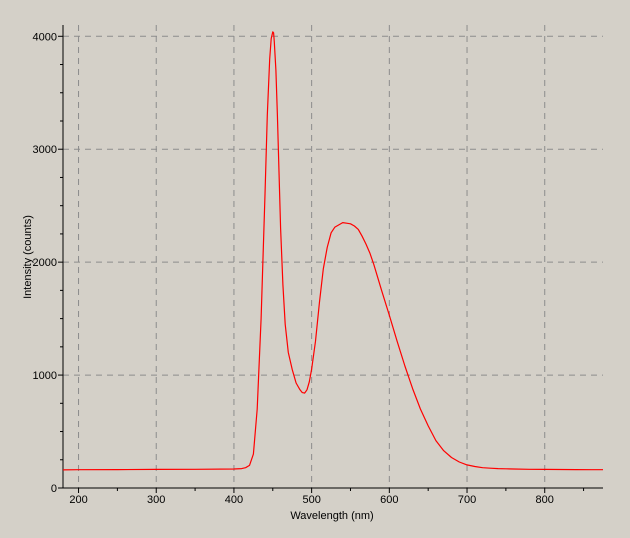 The width and height of the screenshot is (630, 538). What do you see at coordinates (234, 500) in the screenshot?
I see `x-tick-label: 400` at bounding box center [234, 500].